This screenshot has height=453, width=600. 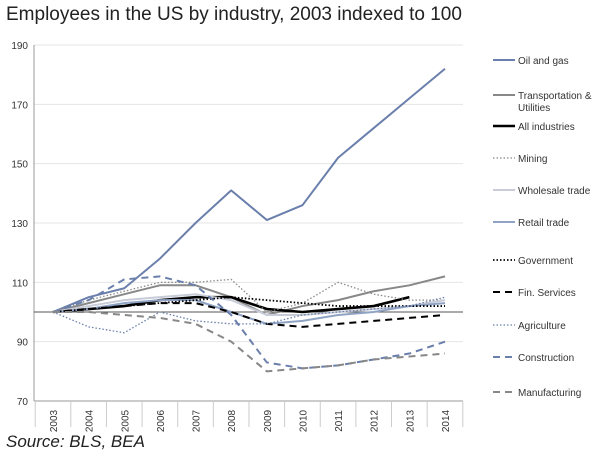 I want to click on x-tick-label: 2013, so click(x=410, y=420).